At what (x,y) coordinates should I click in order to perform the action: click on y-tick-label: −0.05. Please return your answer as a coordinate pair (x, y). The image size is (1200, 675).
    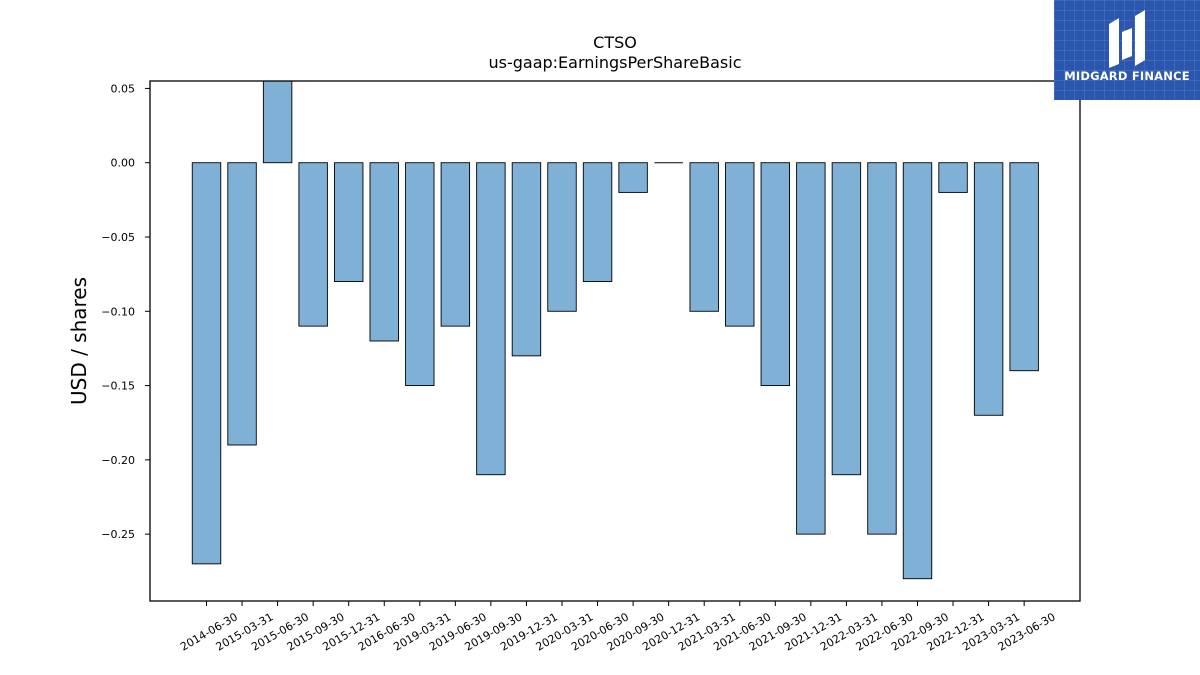
    Looking at the image, I should click on (118, 237).